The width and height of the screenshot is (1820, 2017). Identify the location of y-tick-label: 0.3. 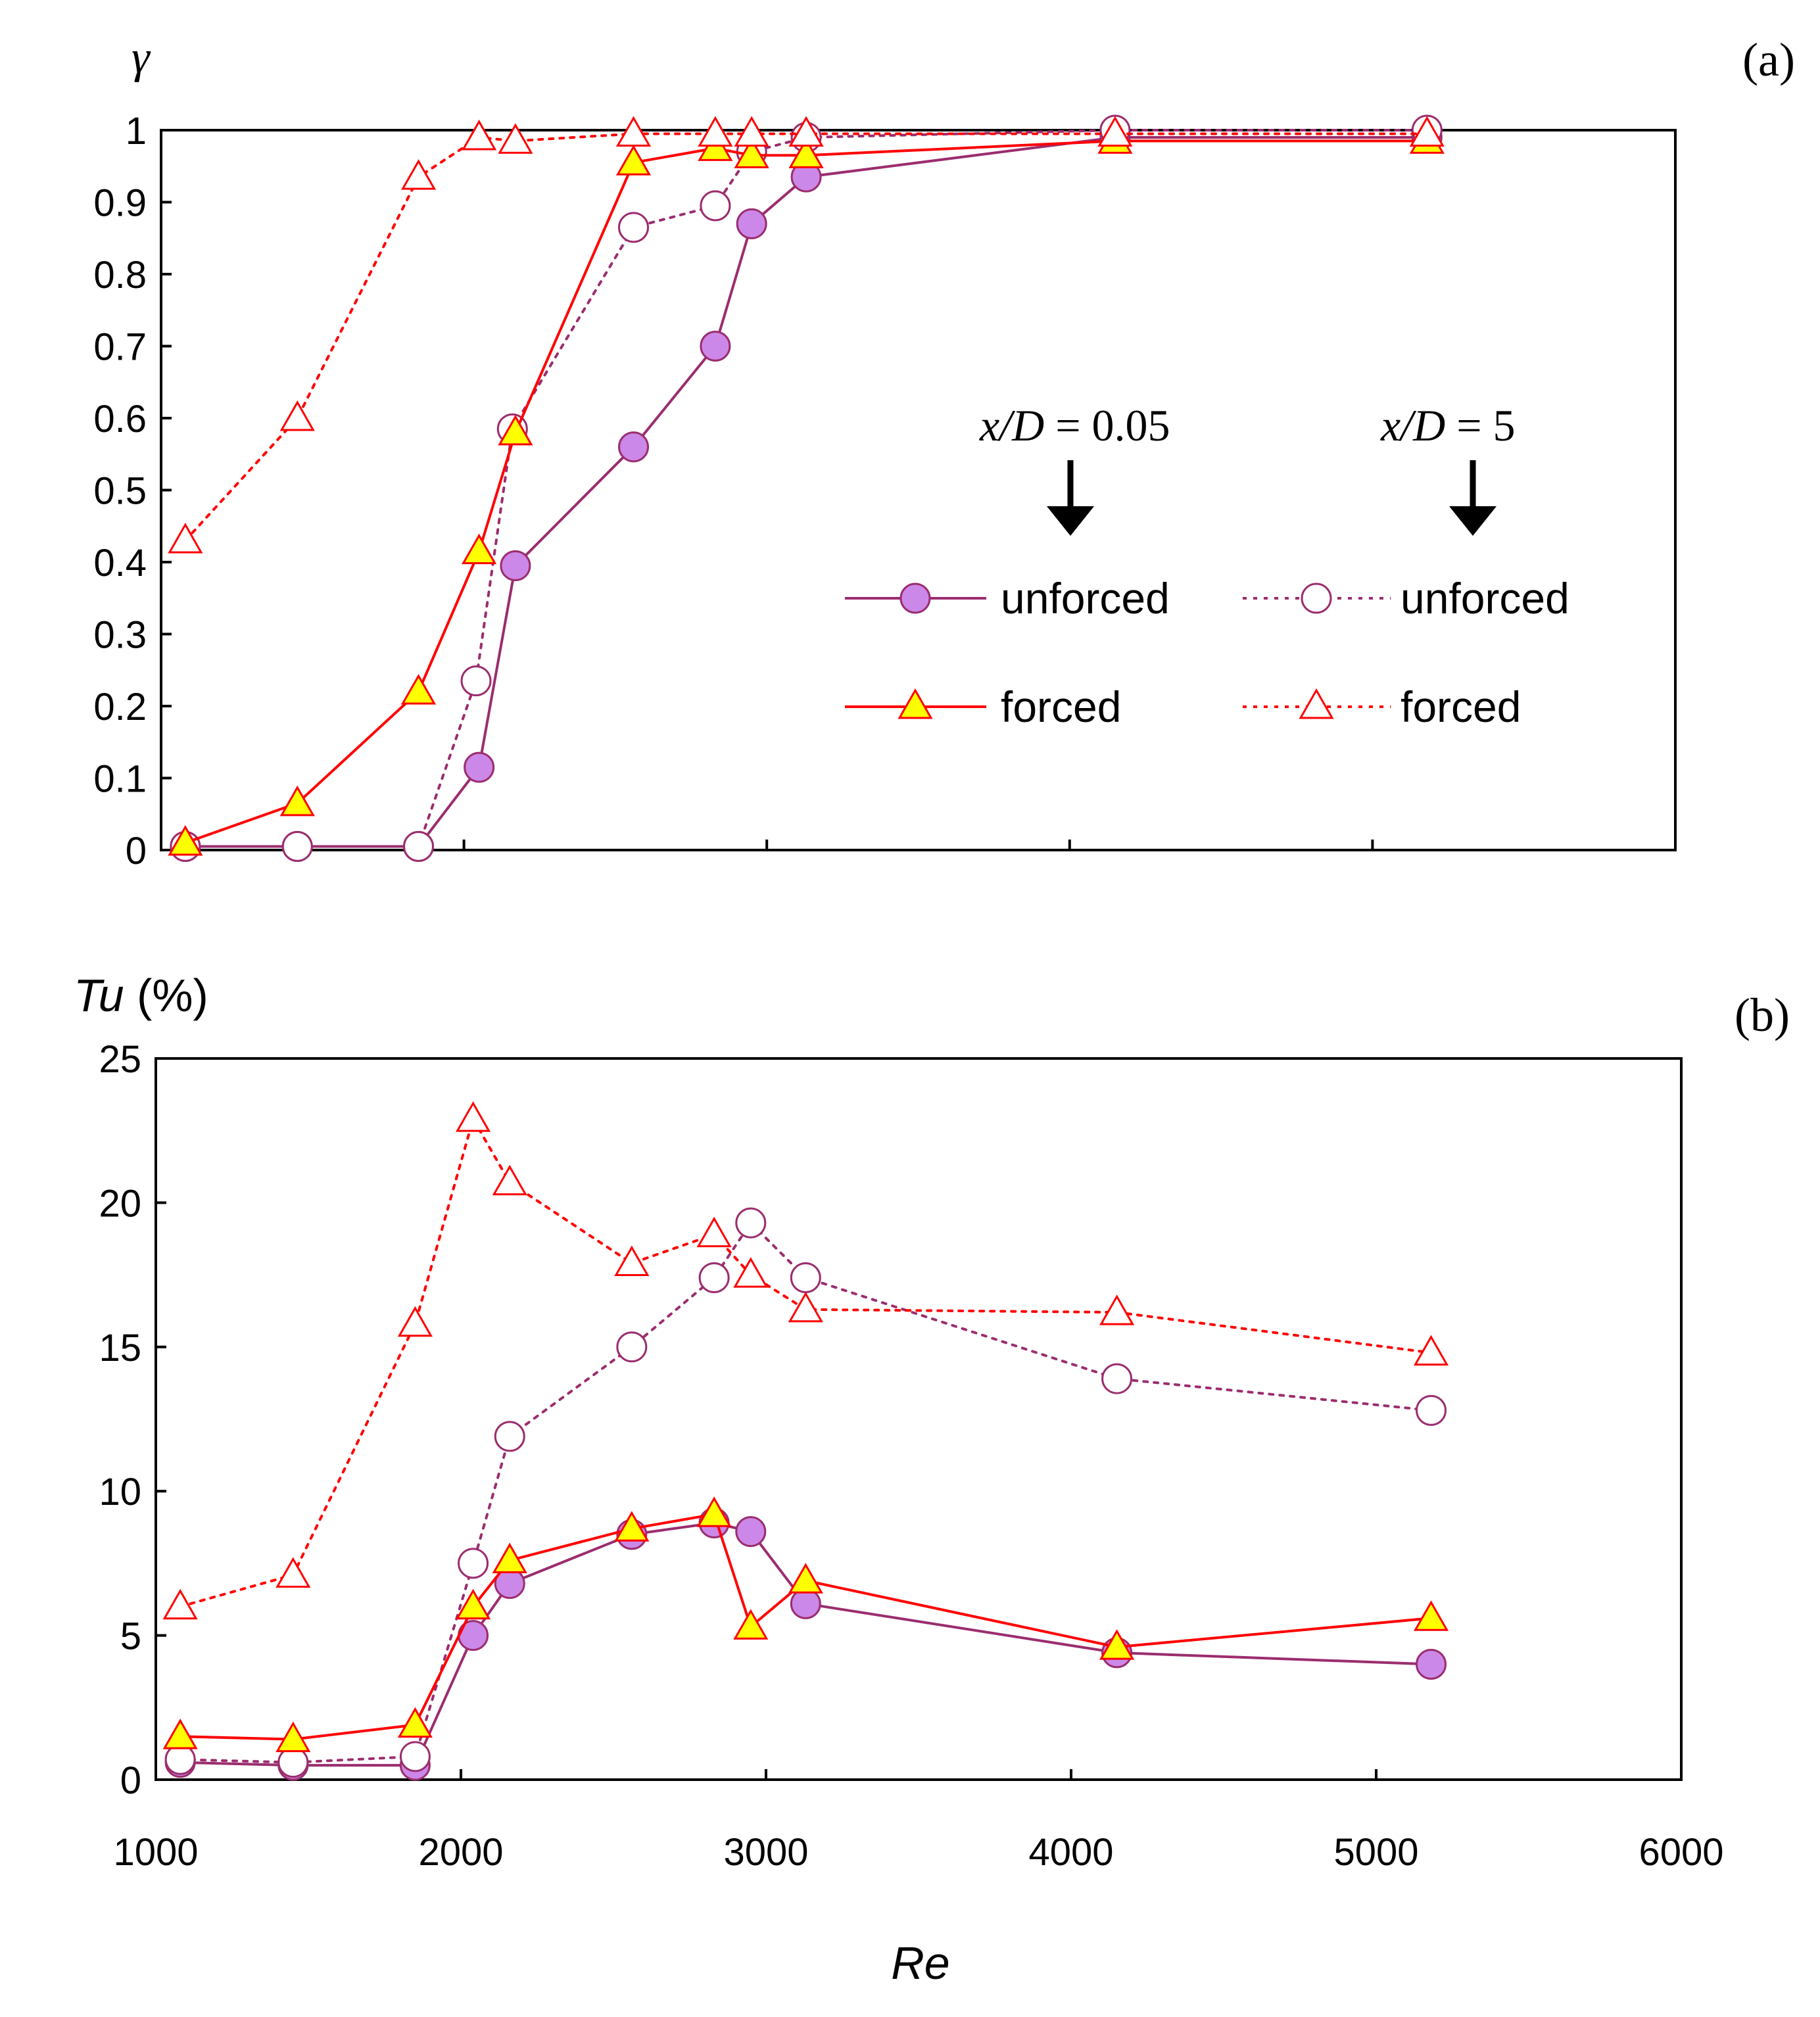
(120, 635).